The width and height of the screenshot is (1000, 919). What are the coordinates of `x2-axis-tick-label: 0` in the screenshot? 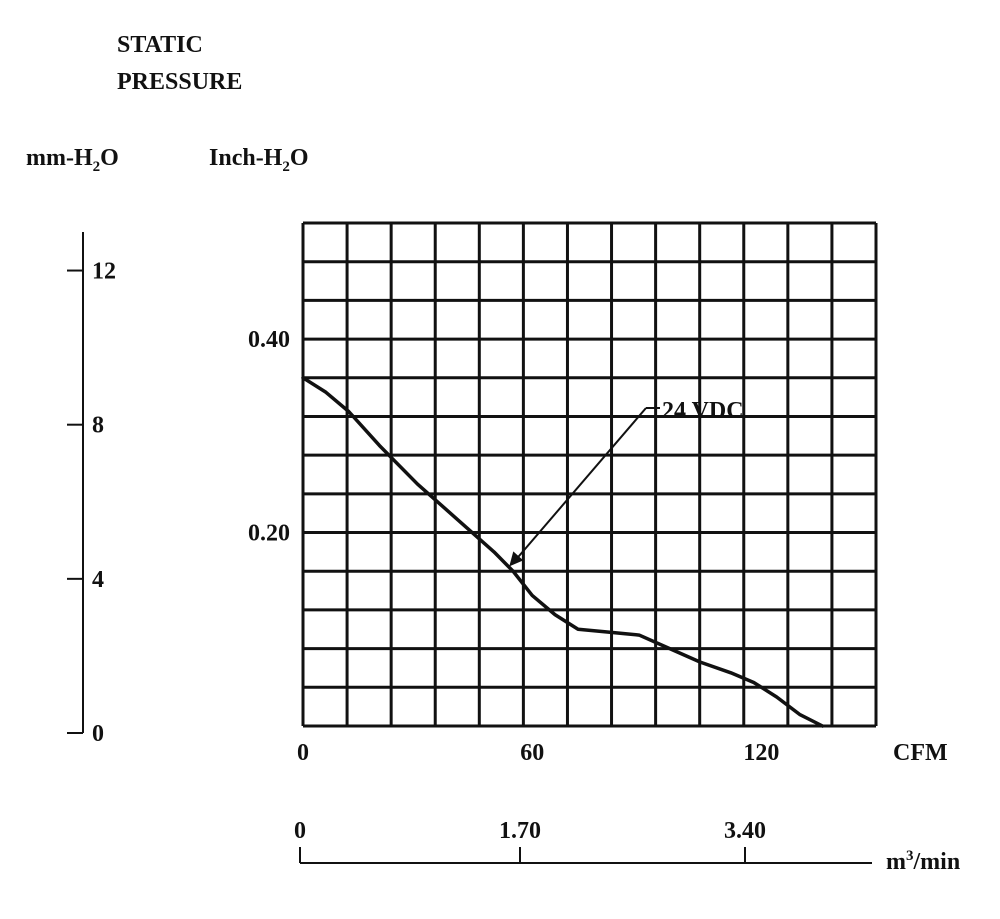 It's located at (300, 831).